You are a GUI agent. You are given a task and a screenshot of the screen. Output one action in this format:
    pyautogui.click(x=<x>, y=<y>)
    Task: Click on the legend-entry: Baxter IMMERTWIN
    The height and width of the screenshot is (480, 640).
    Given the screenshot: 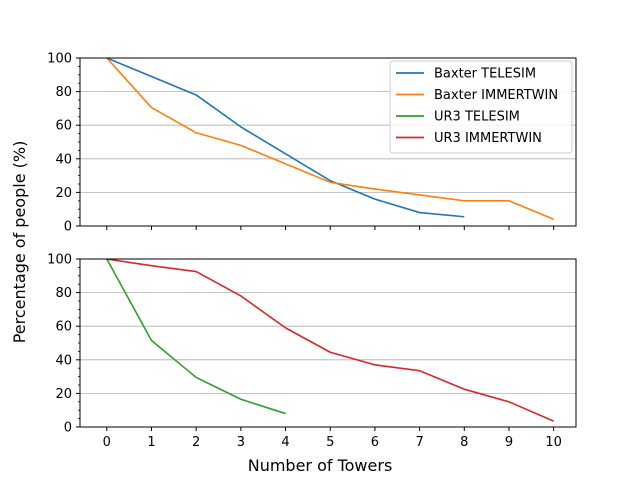 What is the action you would take?
    pyautogui.click(x=496, y=95)
    